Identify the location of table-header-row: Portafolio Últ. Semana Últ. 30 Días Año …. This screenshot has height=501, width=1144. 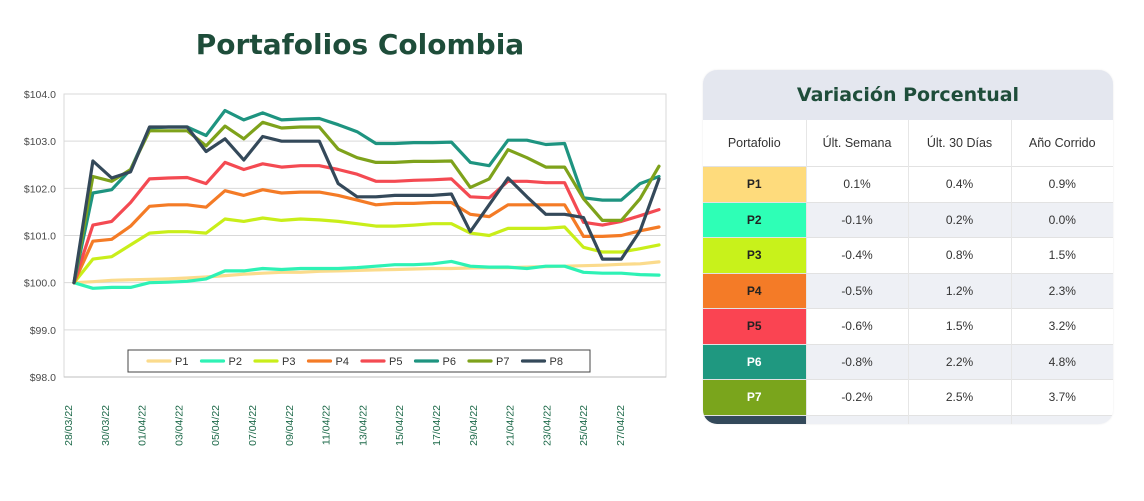
(908, 143).